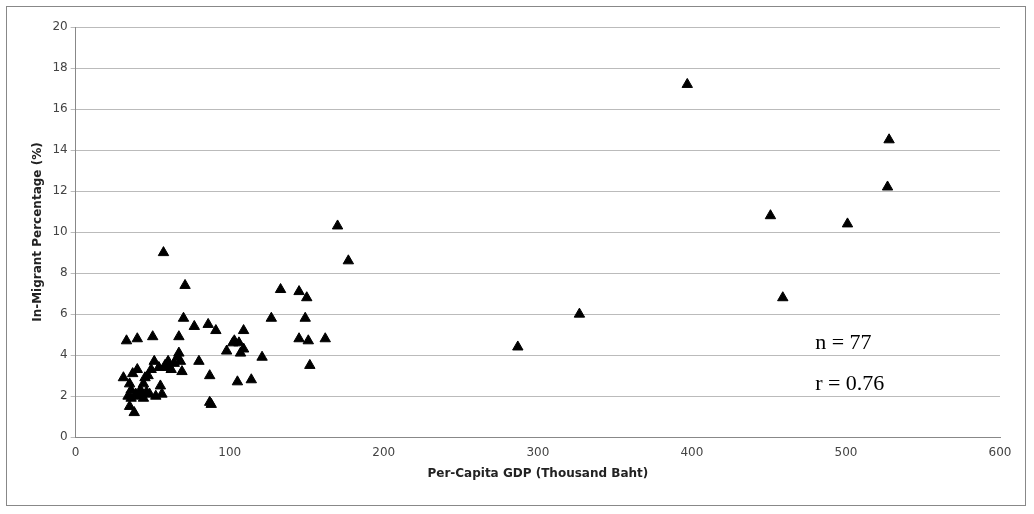 The image size is (1034, 514). Describe the element at coordinates (538, 472) in the screenshot. I see `x-axis-title: Per-Capita GDP (Thousand Baht)` at that location.